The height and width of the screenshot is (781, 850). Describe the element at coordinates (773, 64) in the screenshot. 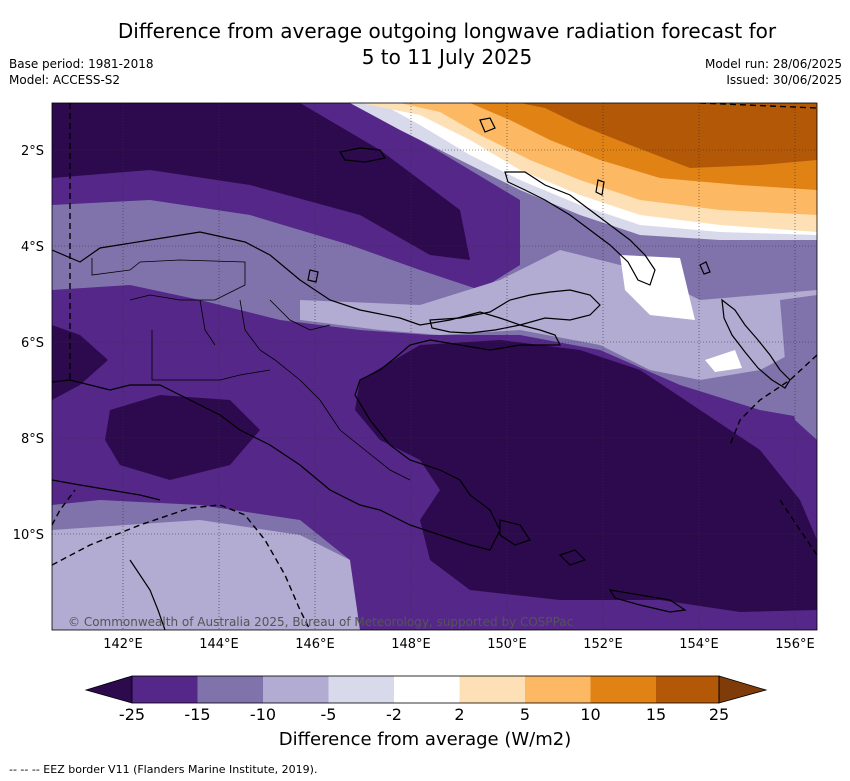

I see `model-run-text: Model run: 28/06/2025` at that location.